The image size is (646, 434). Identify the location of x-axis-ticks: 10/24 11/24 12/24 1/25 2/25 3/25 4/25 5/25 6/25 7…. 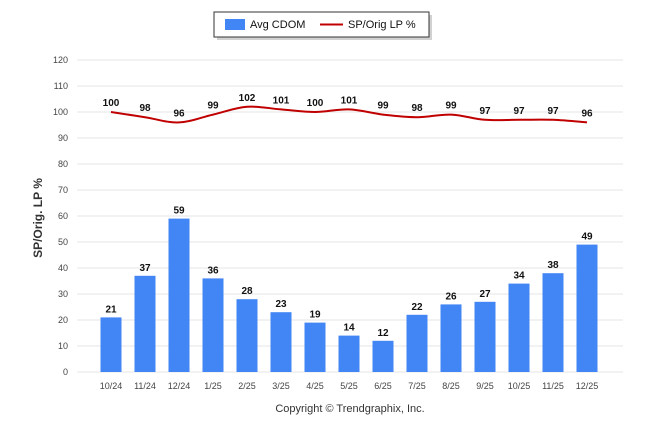
(349, 386).